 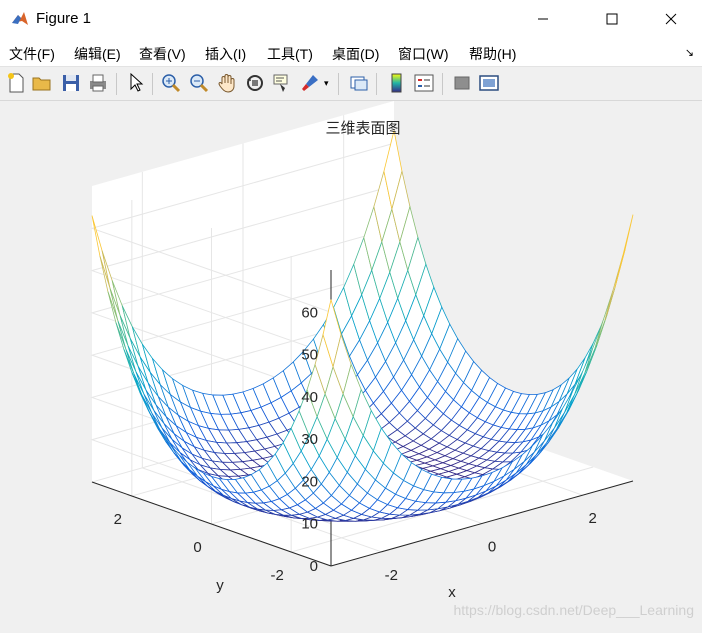 I want to click on x-tick-label: 0, so click(x=492, y=547).